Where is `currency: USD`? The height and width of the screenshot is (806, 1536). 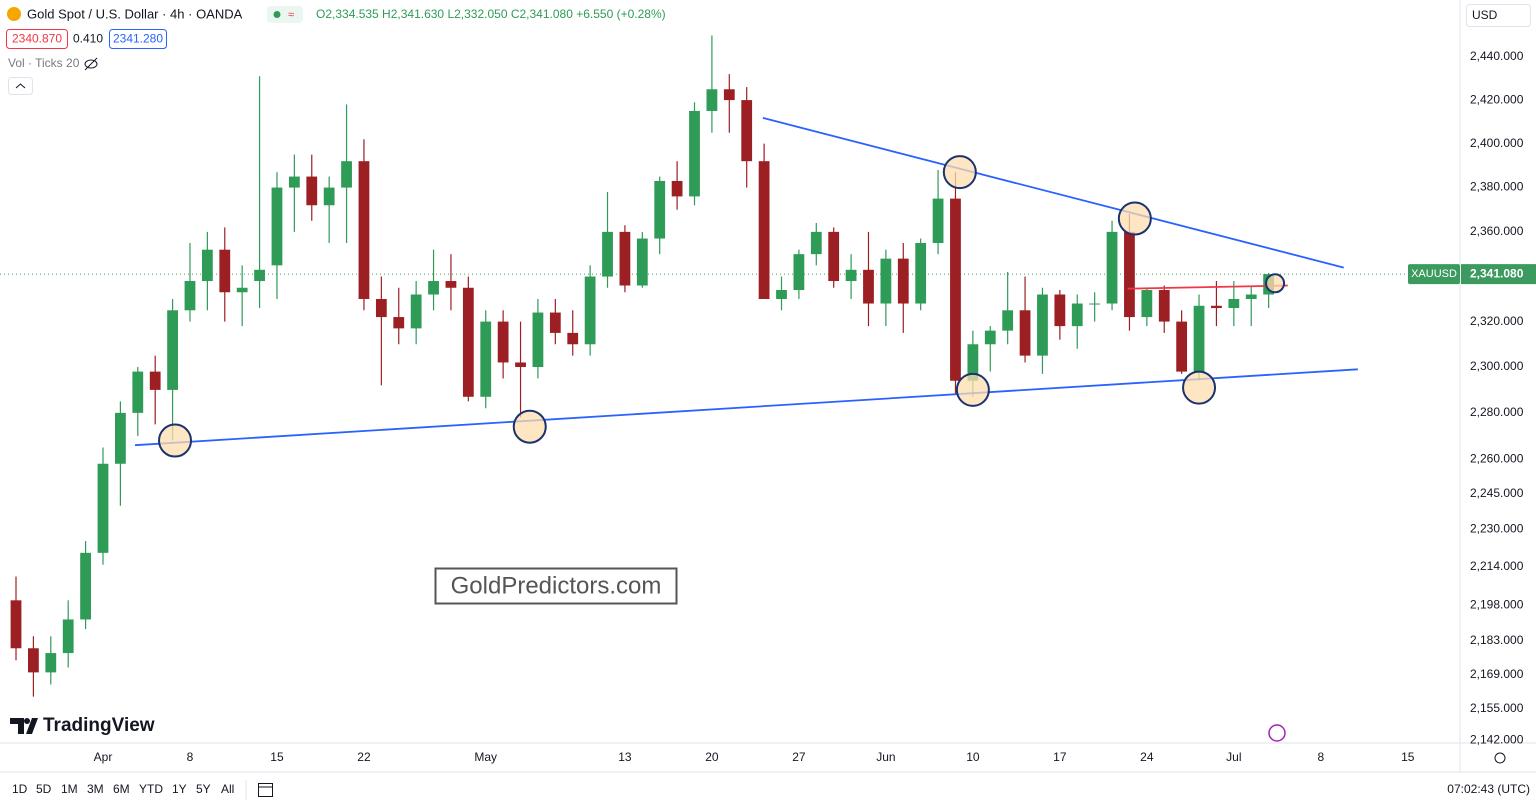
currency: USD is located at coordinates (1485, 15).